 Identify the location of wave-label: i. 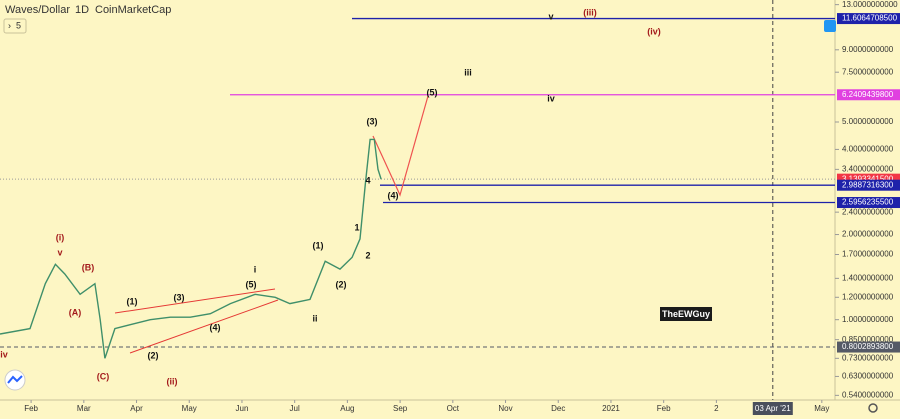
(255, 269).